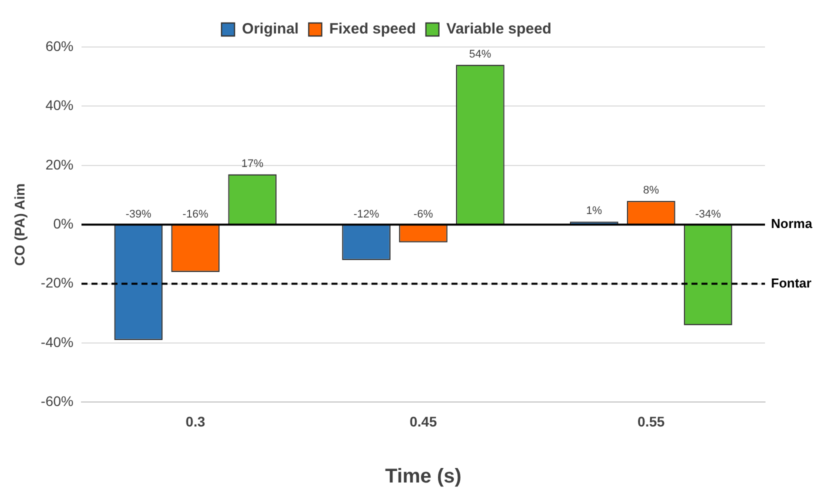 The width and height of the screenshot is (829, 501). What do you see at coordinates (270, 29) in the screenshot?
I see `legend-label: Original` at bounding box center [270, 29].